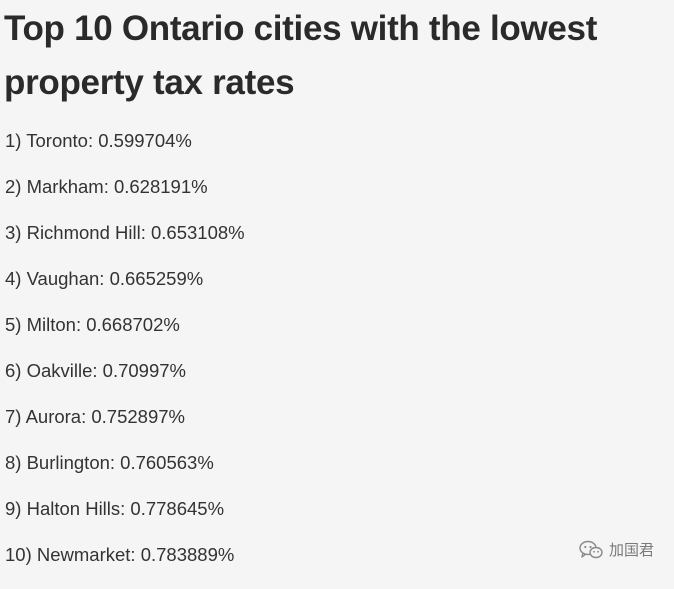  Describe the element at coordinates (591, 550) in the screenshot. I see `wechat-icon` at that location.